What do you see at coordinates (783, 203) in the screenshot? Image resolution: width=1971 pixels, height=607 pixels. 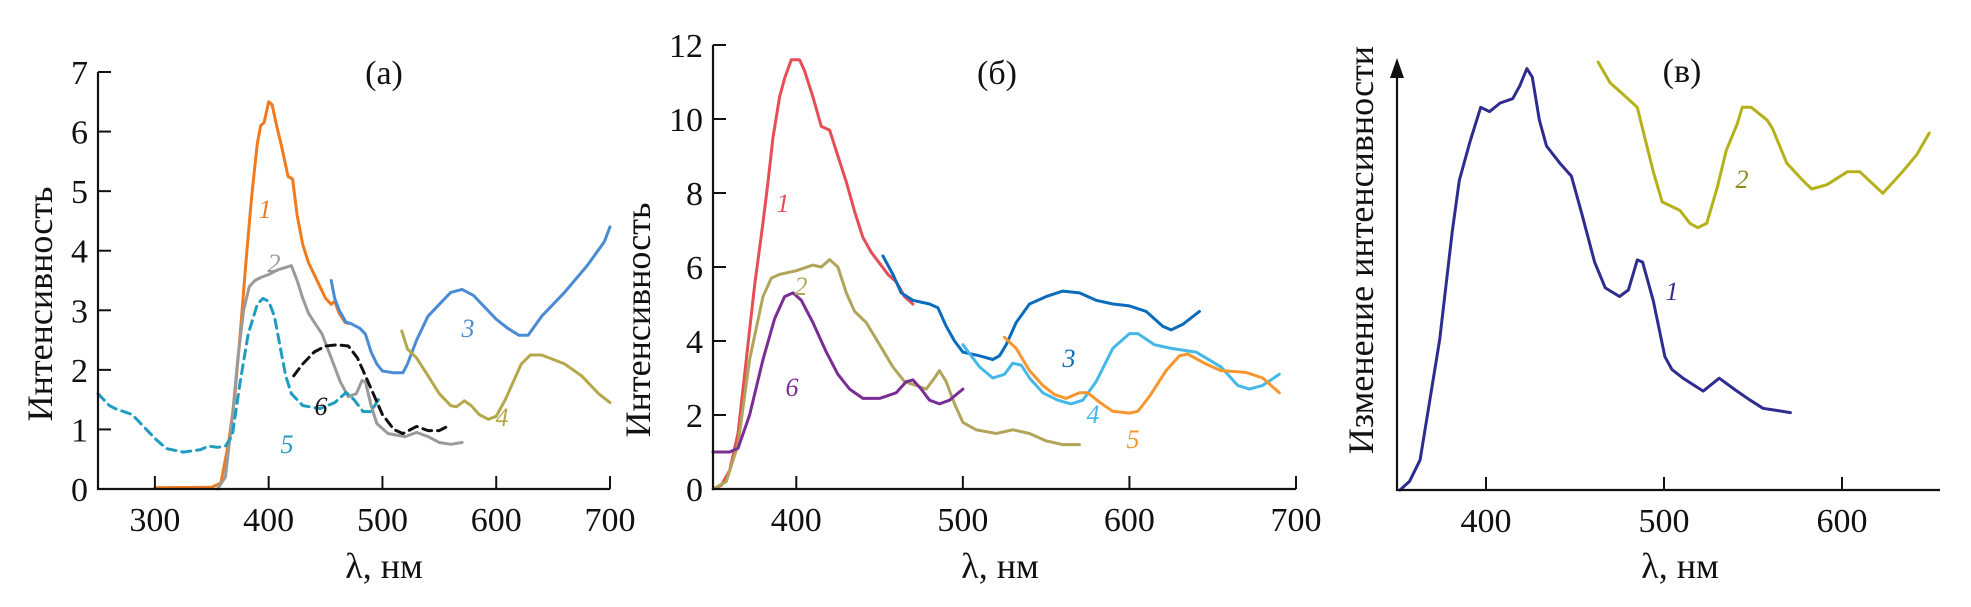 I see `panel-b-curve-label-1: 1` at bounding box center [783, 203].